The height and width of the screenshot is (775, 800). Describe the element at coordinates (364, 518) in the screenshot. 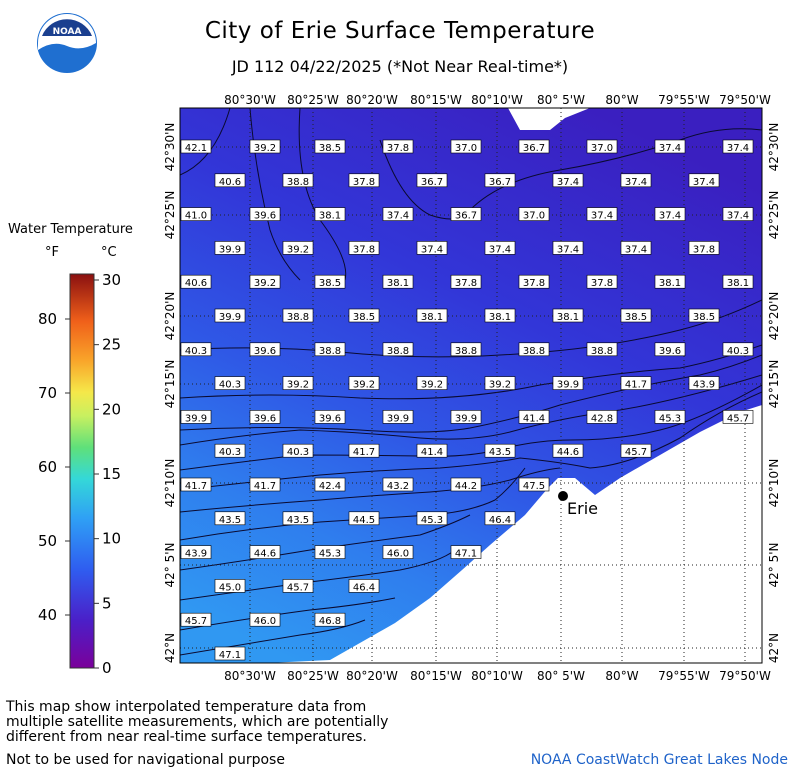

I see `temperature-label: 44.5` at that location.